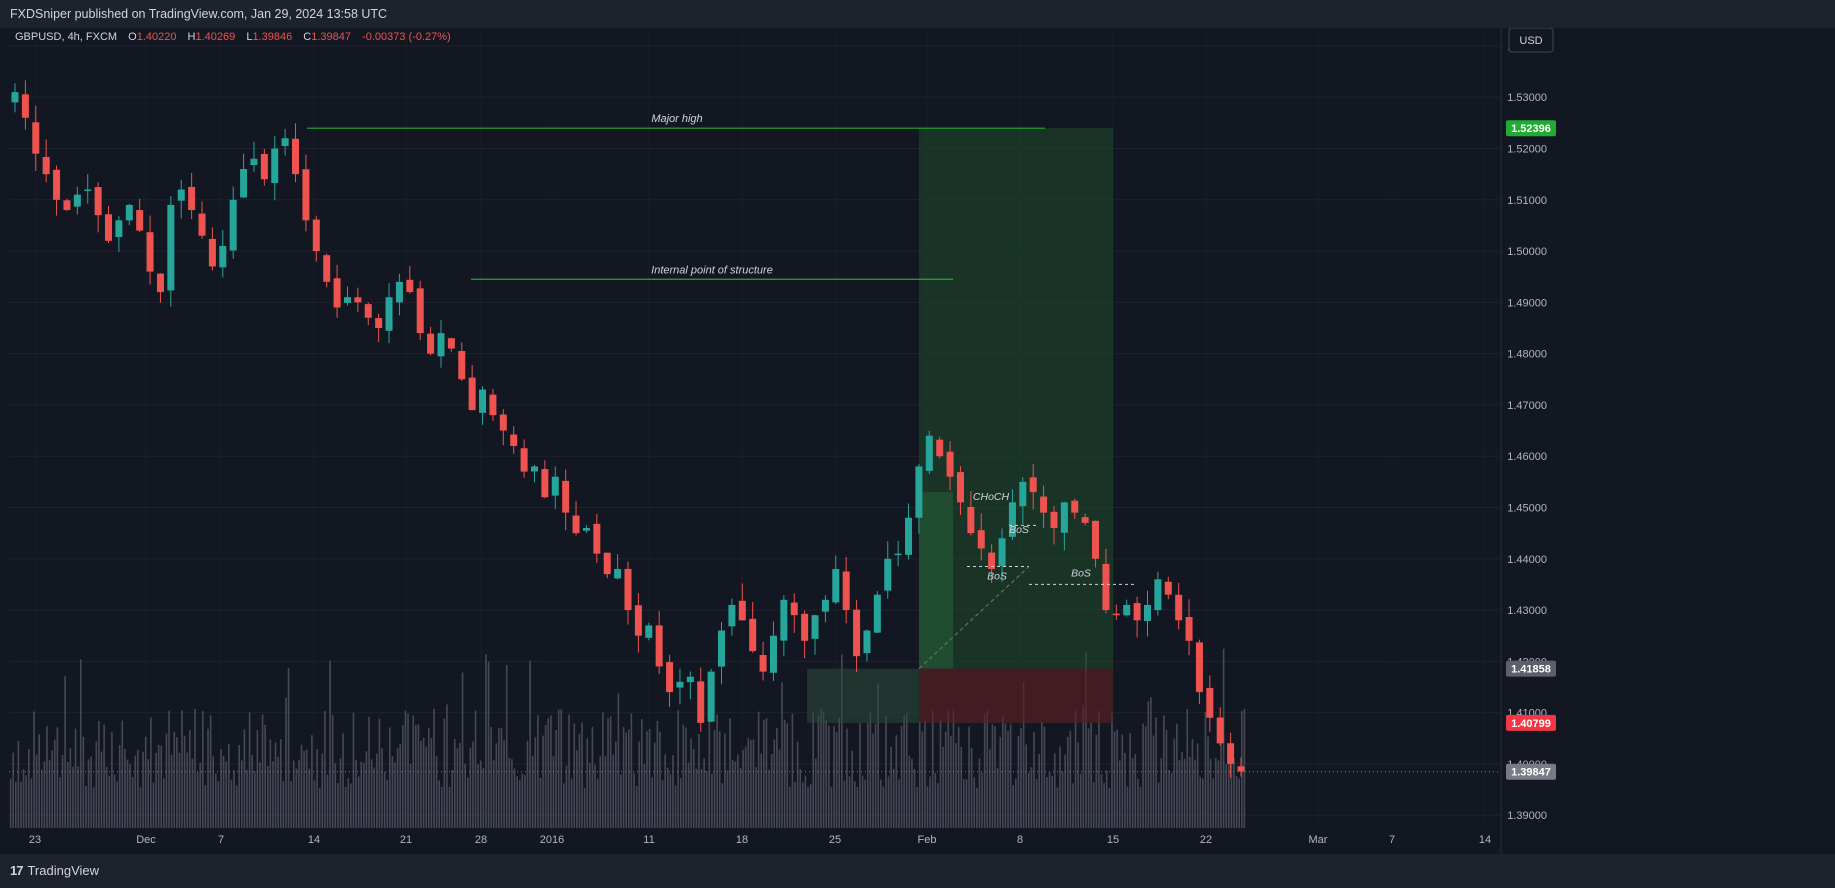 This screenshot has width=1835, height=888. Describe the element at coordinates (1020, 840) in the screenshot. I see `time-tick-label: 8` at that location.